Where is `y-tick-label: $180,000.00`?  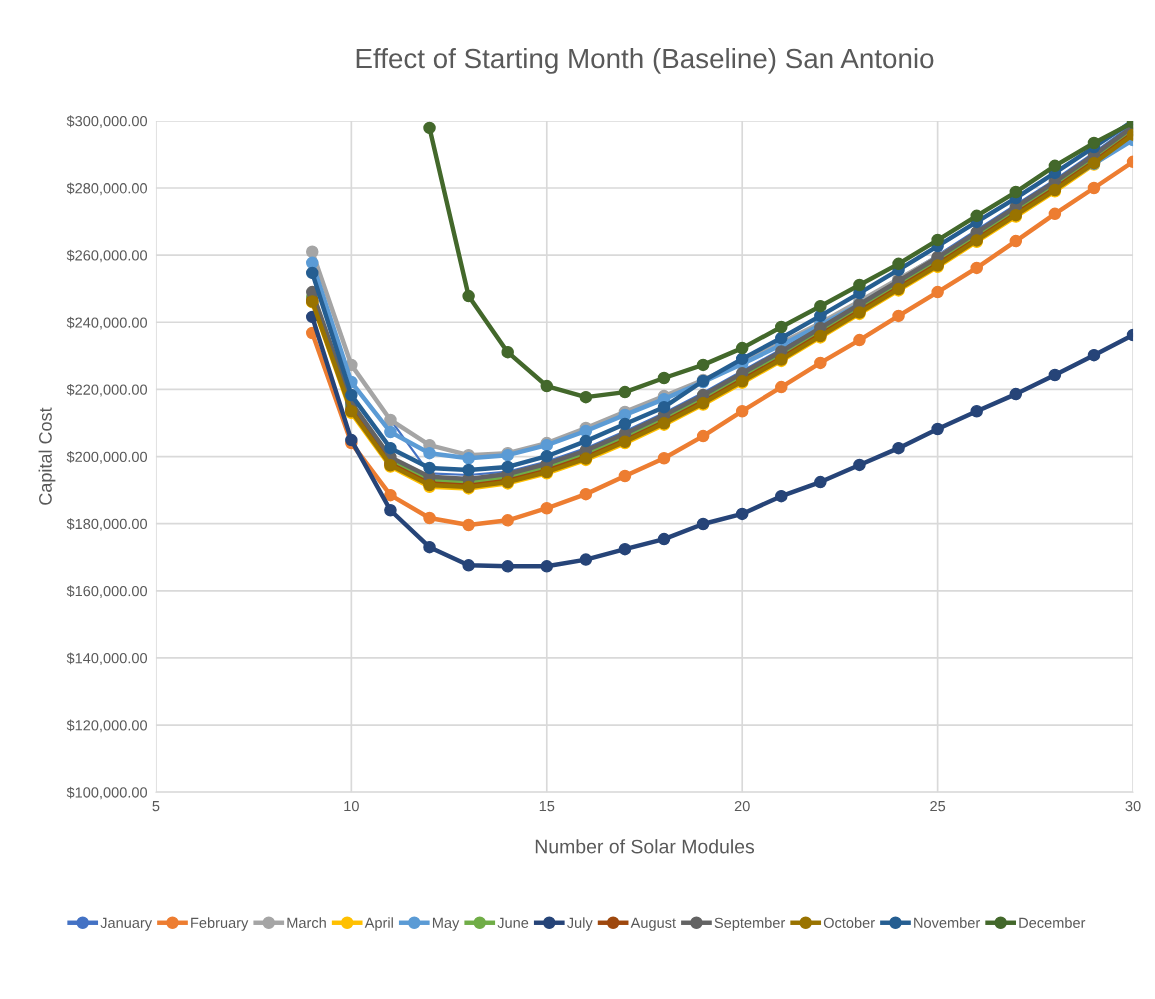
y-tick-label: $180,000.00 is located at coordinates (107, 524).